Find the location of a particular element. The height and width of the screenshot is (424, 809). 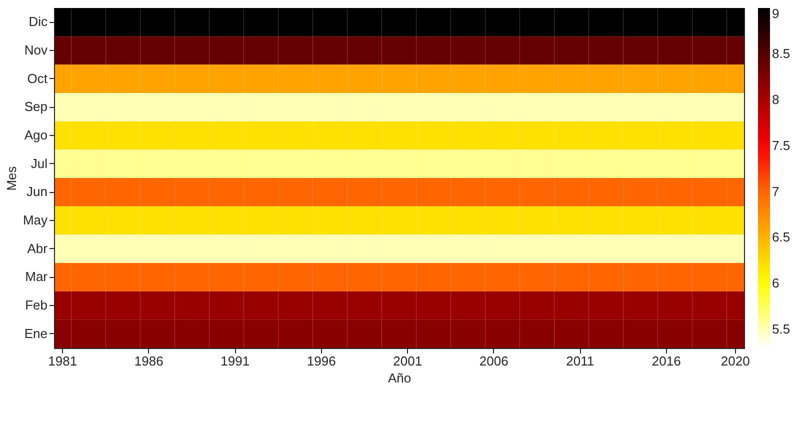

y-tick-label: Ago is located at coordinates (36, 135).